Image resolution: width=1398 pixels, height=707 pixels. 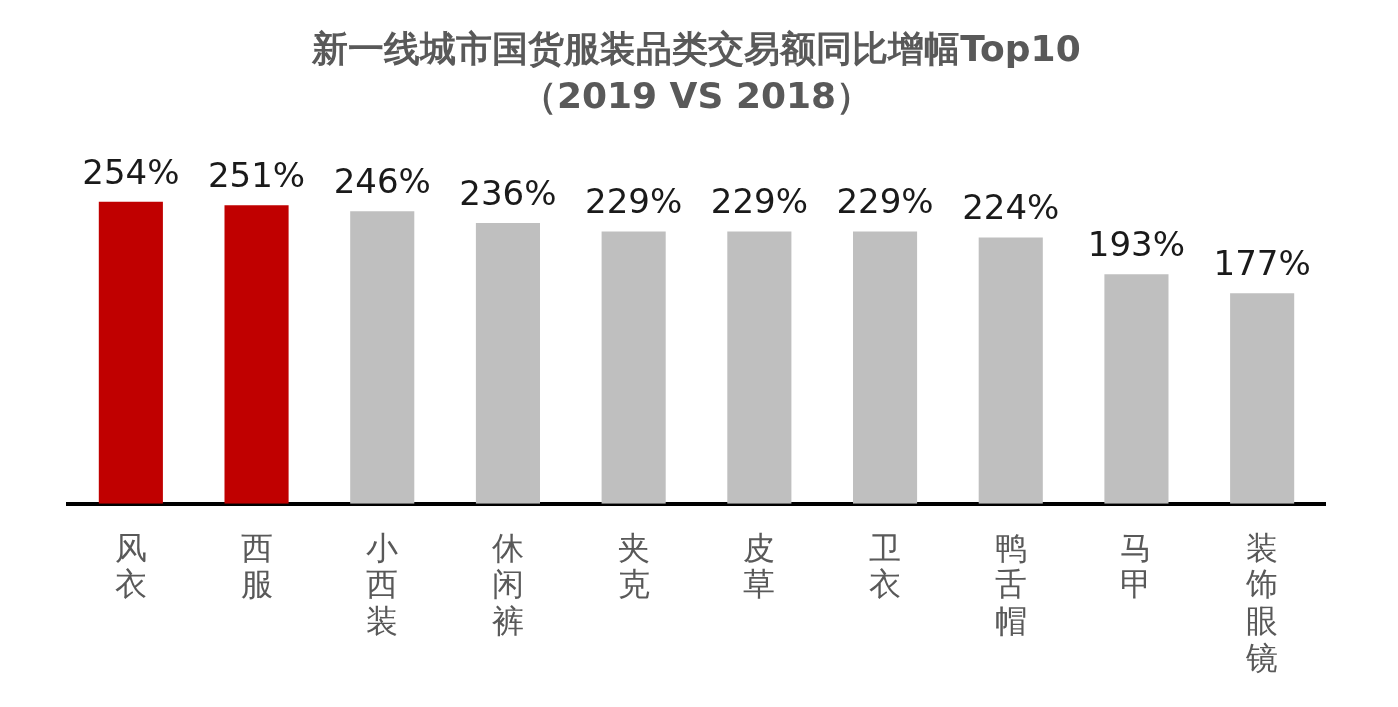 I want to click on data-label: 224%, so click(x=1011, y=207).